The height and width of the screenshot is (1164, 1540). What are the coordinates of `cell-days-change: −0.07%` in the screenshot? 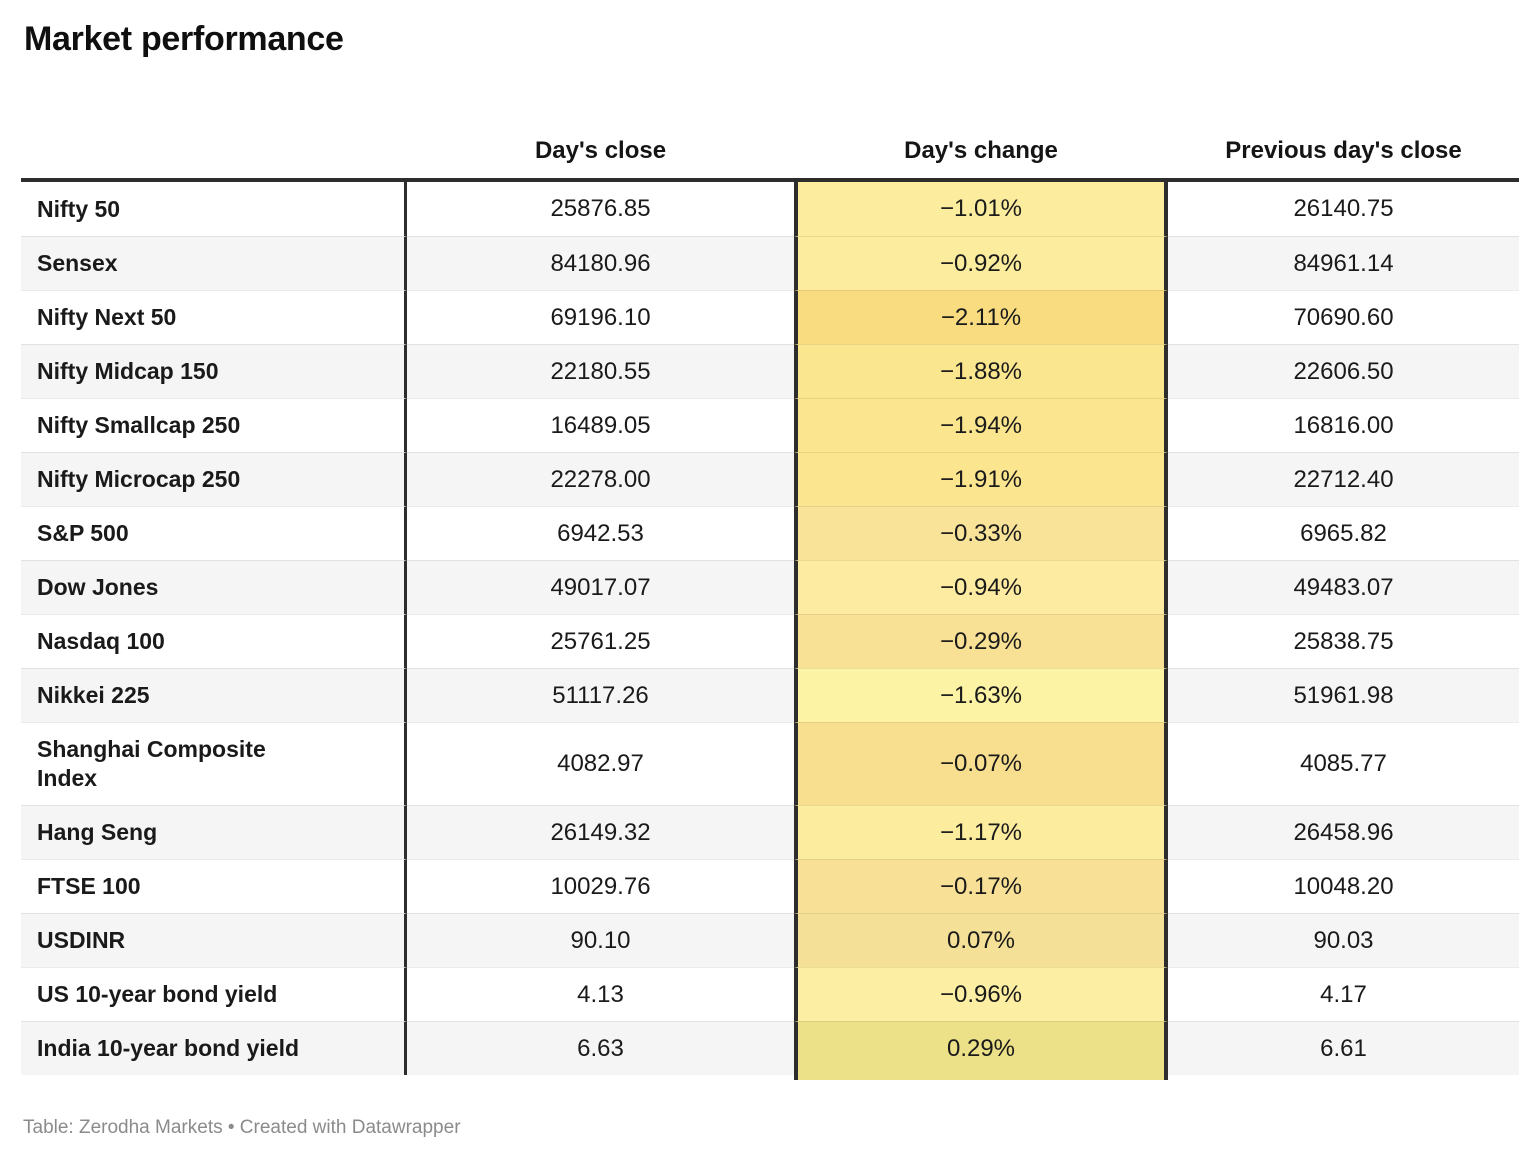 It's located at (981, 763).